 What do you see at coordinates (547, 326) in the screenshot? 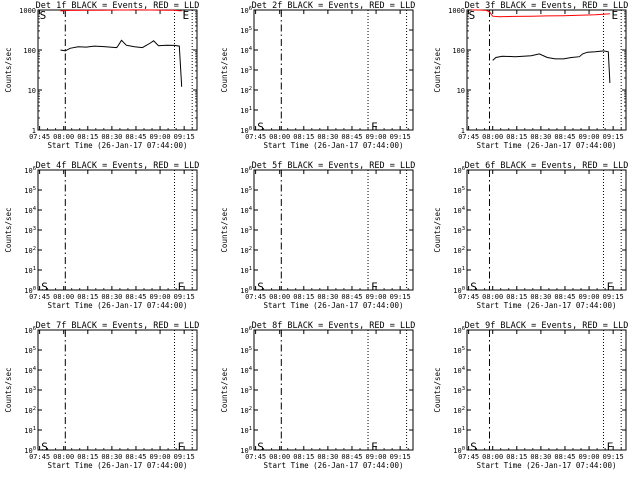
I see `panel-title: Det 9f BLACK = Events, RED = LLD` at bounding box center [547, 326].